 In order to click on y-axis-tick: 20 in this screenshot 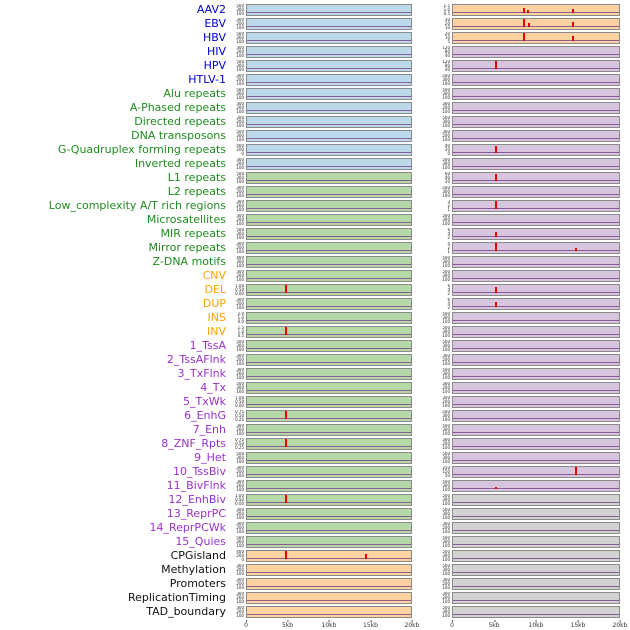, I will do `click(447, 181)`.